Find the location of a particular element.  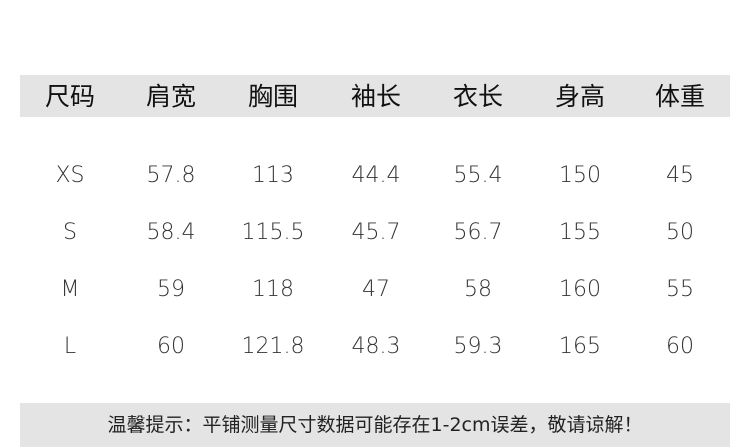

table-cell: 59 is located at coordinates (171, 289).